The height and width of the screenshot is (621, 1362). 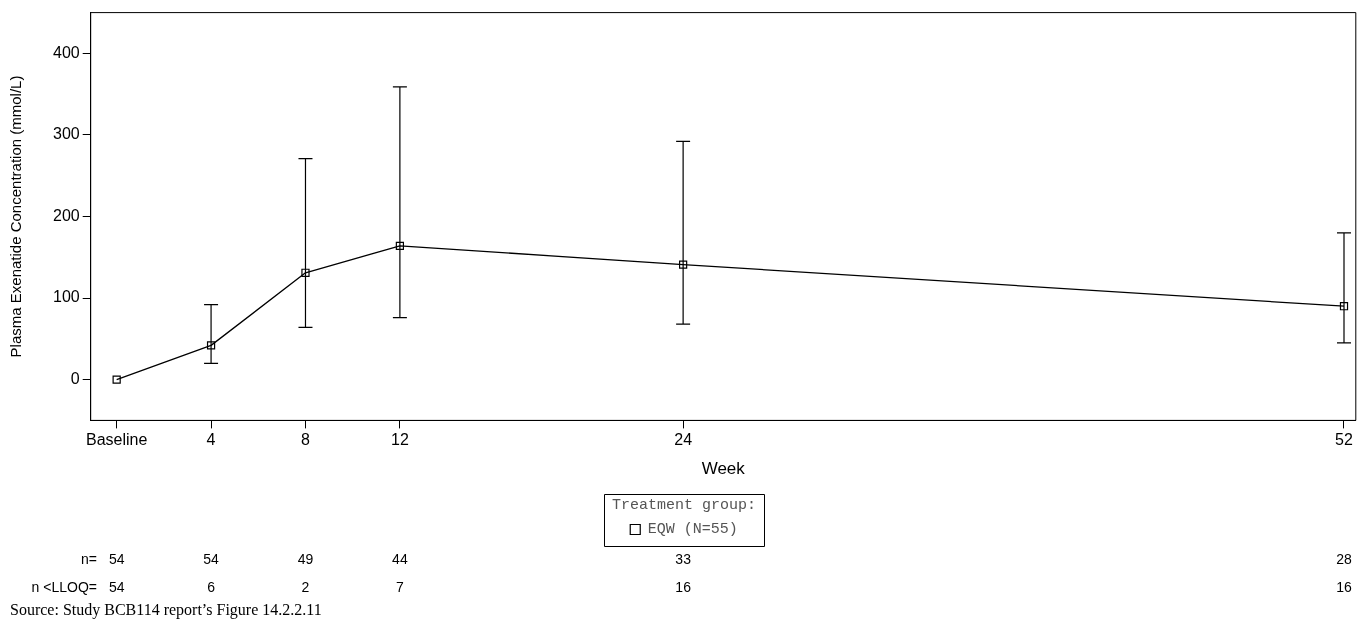 What do you see at coordinates (66, 215) in the screenshot?
I see `y-tick-label: 200` at bounding box center [66, 215].